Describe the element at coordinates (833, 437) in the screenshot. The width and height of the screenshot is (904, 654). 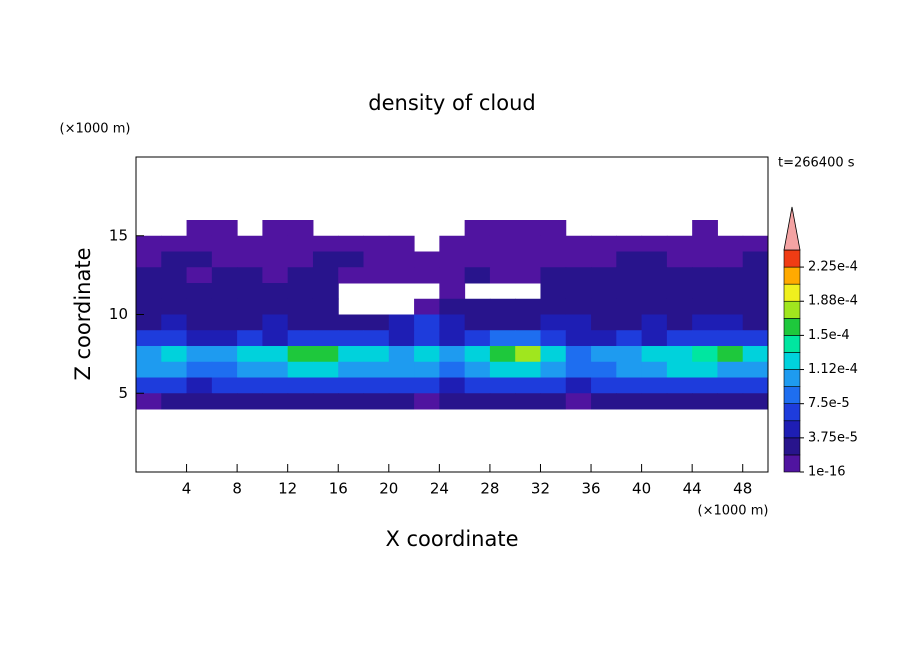
I see `colorbar-tick-label: 3.75e-5` at that location.